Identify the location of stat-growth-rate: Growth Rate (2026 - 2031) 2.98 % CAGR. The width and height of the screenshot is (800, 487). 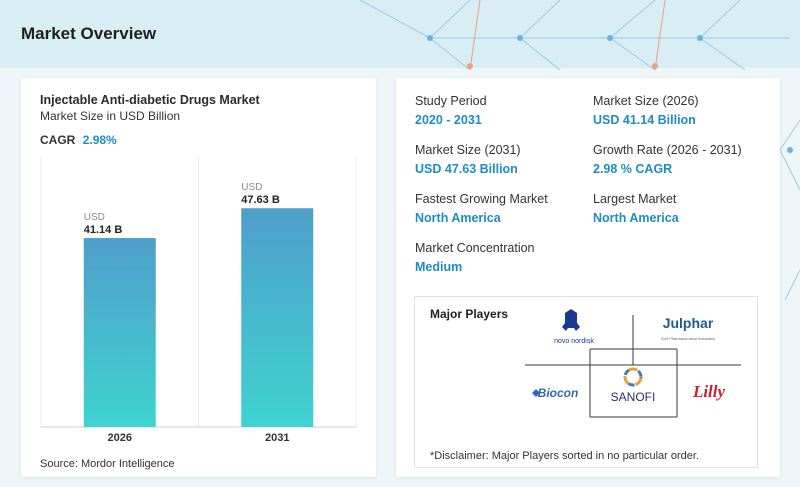
(667, 159).